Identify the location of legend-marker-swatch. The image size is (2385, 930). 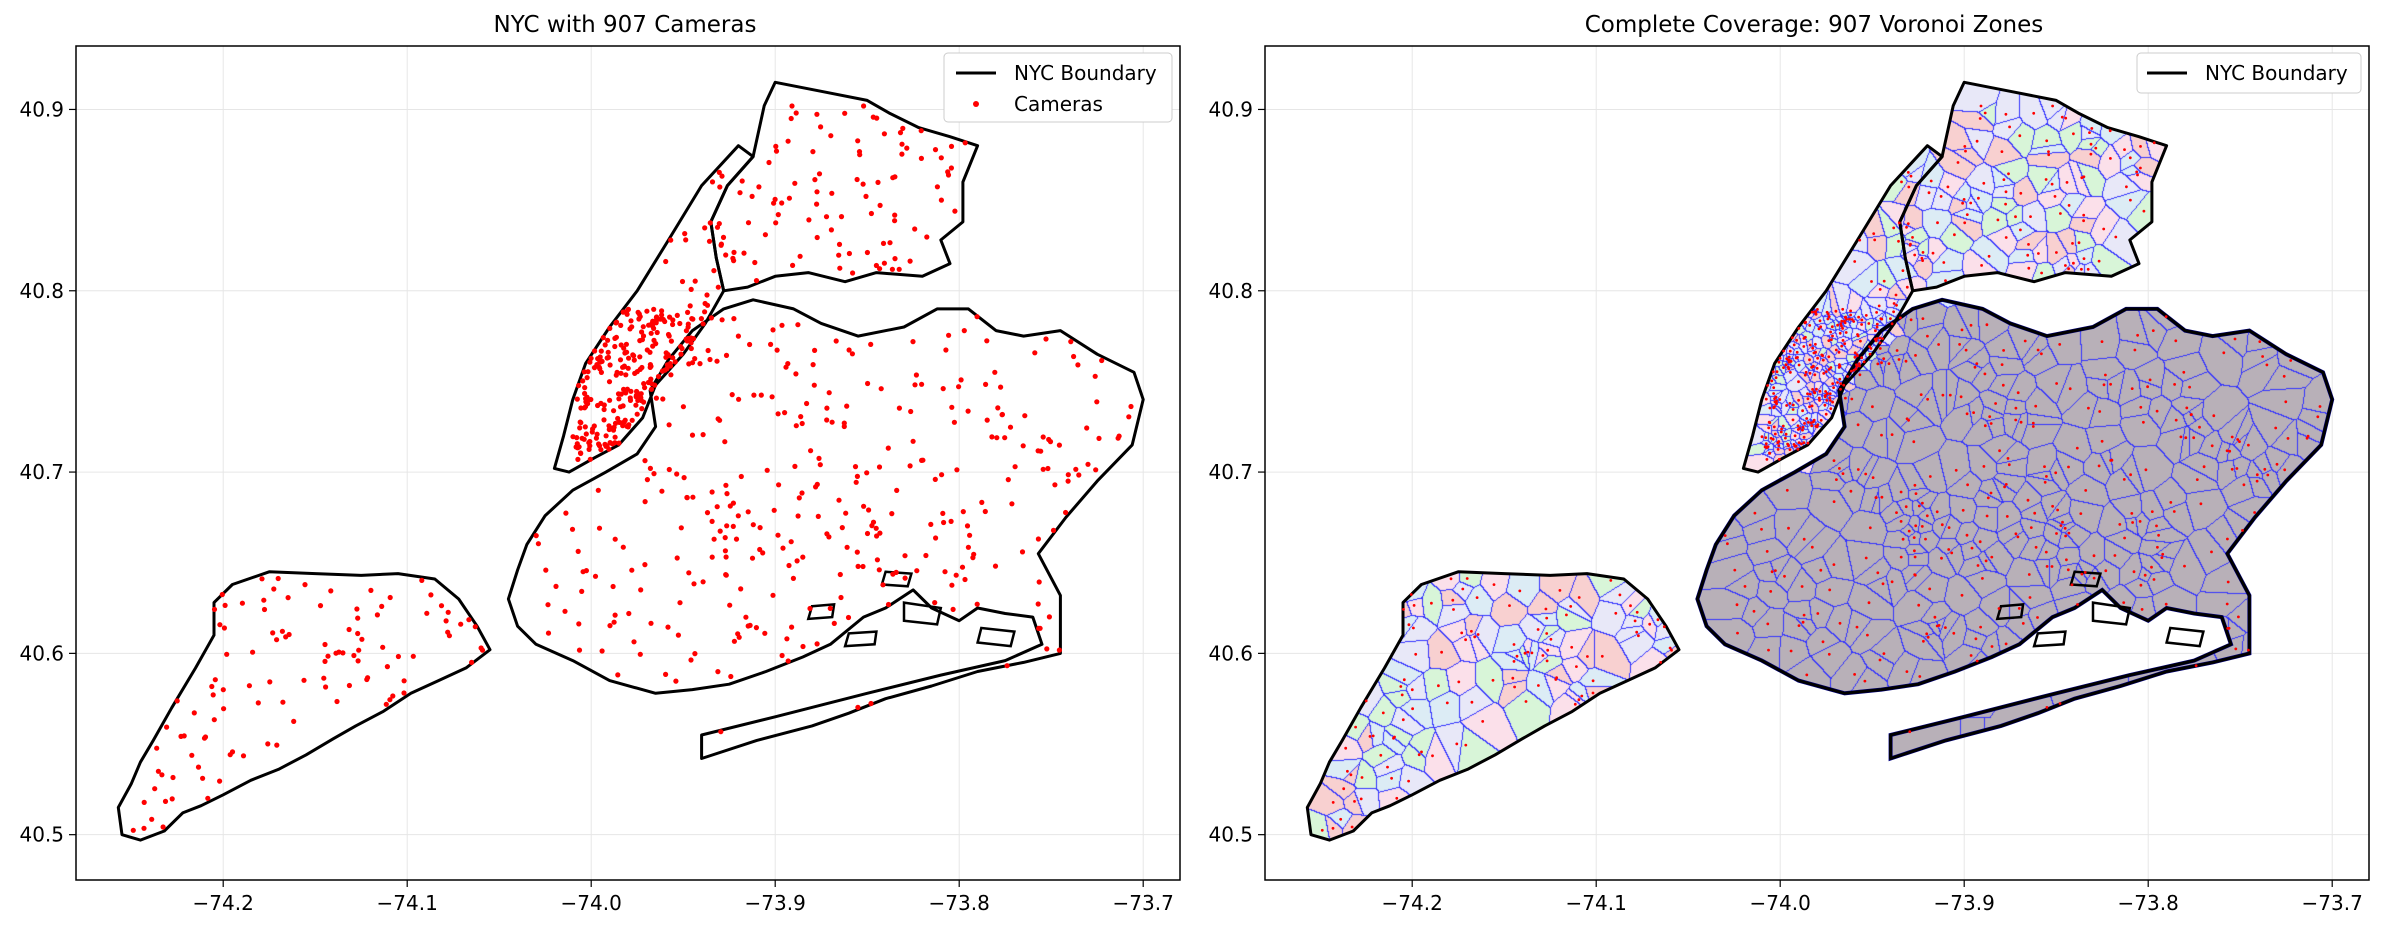
(976, 104).